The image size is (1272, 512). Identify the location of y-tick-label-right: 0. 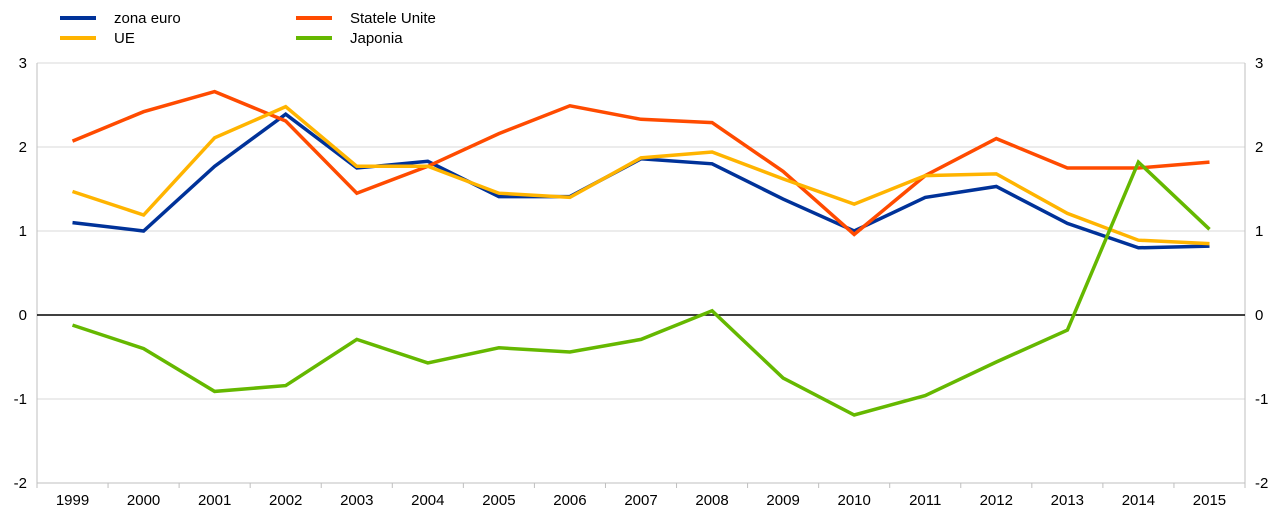
(1259, 315).